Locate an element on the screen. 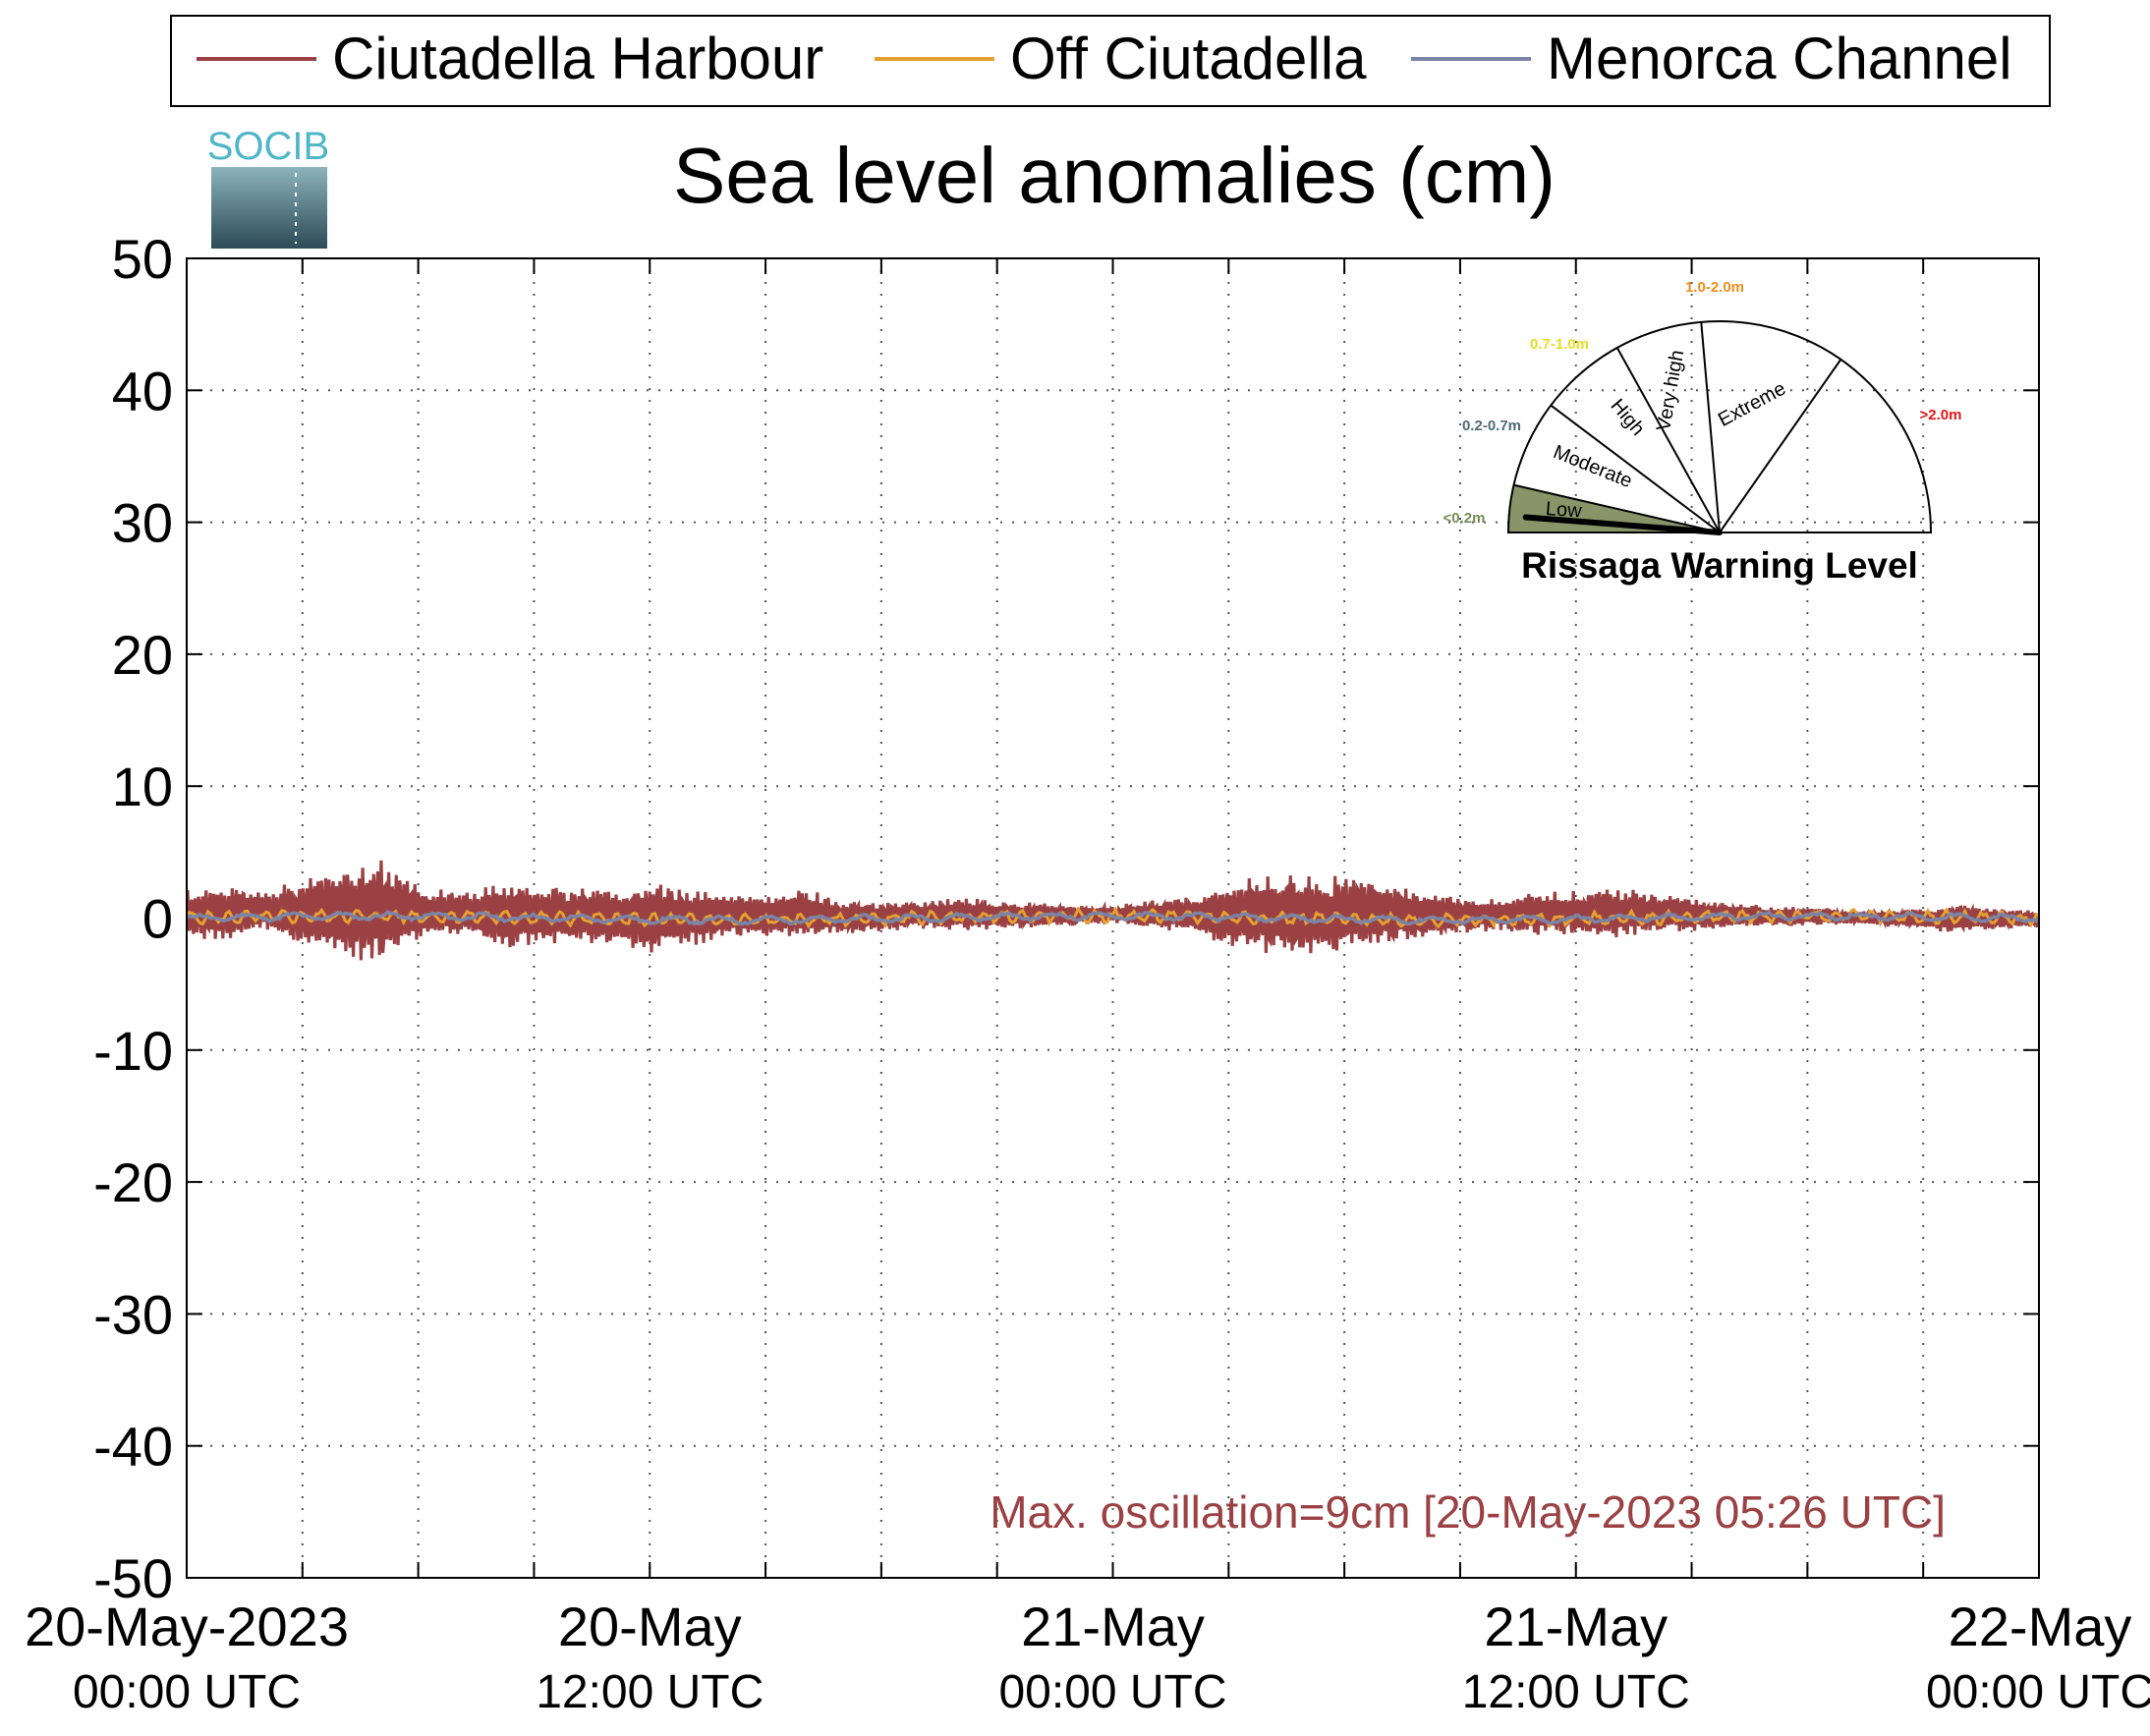  gauge-range-label: 0.2-0.7m is located at coordinates (1491, 426).